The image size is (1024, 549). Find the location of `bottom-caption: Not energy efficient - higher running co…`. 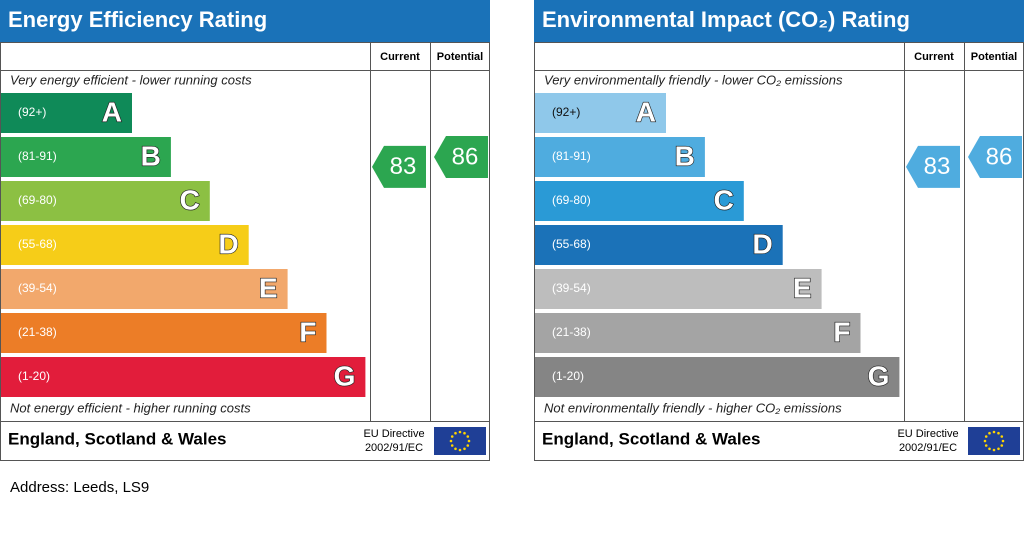

bottom-caption: Not energy efficient - higher running co… is located at coordinates (130, 407).